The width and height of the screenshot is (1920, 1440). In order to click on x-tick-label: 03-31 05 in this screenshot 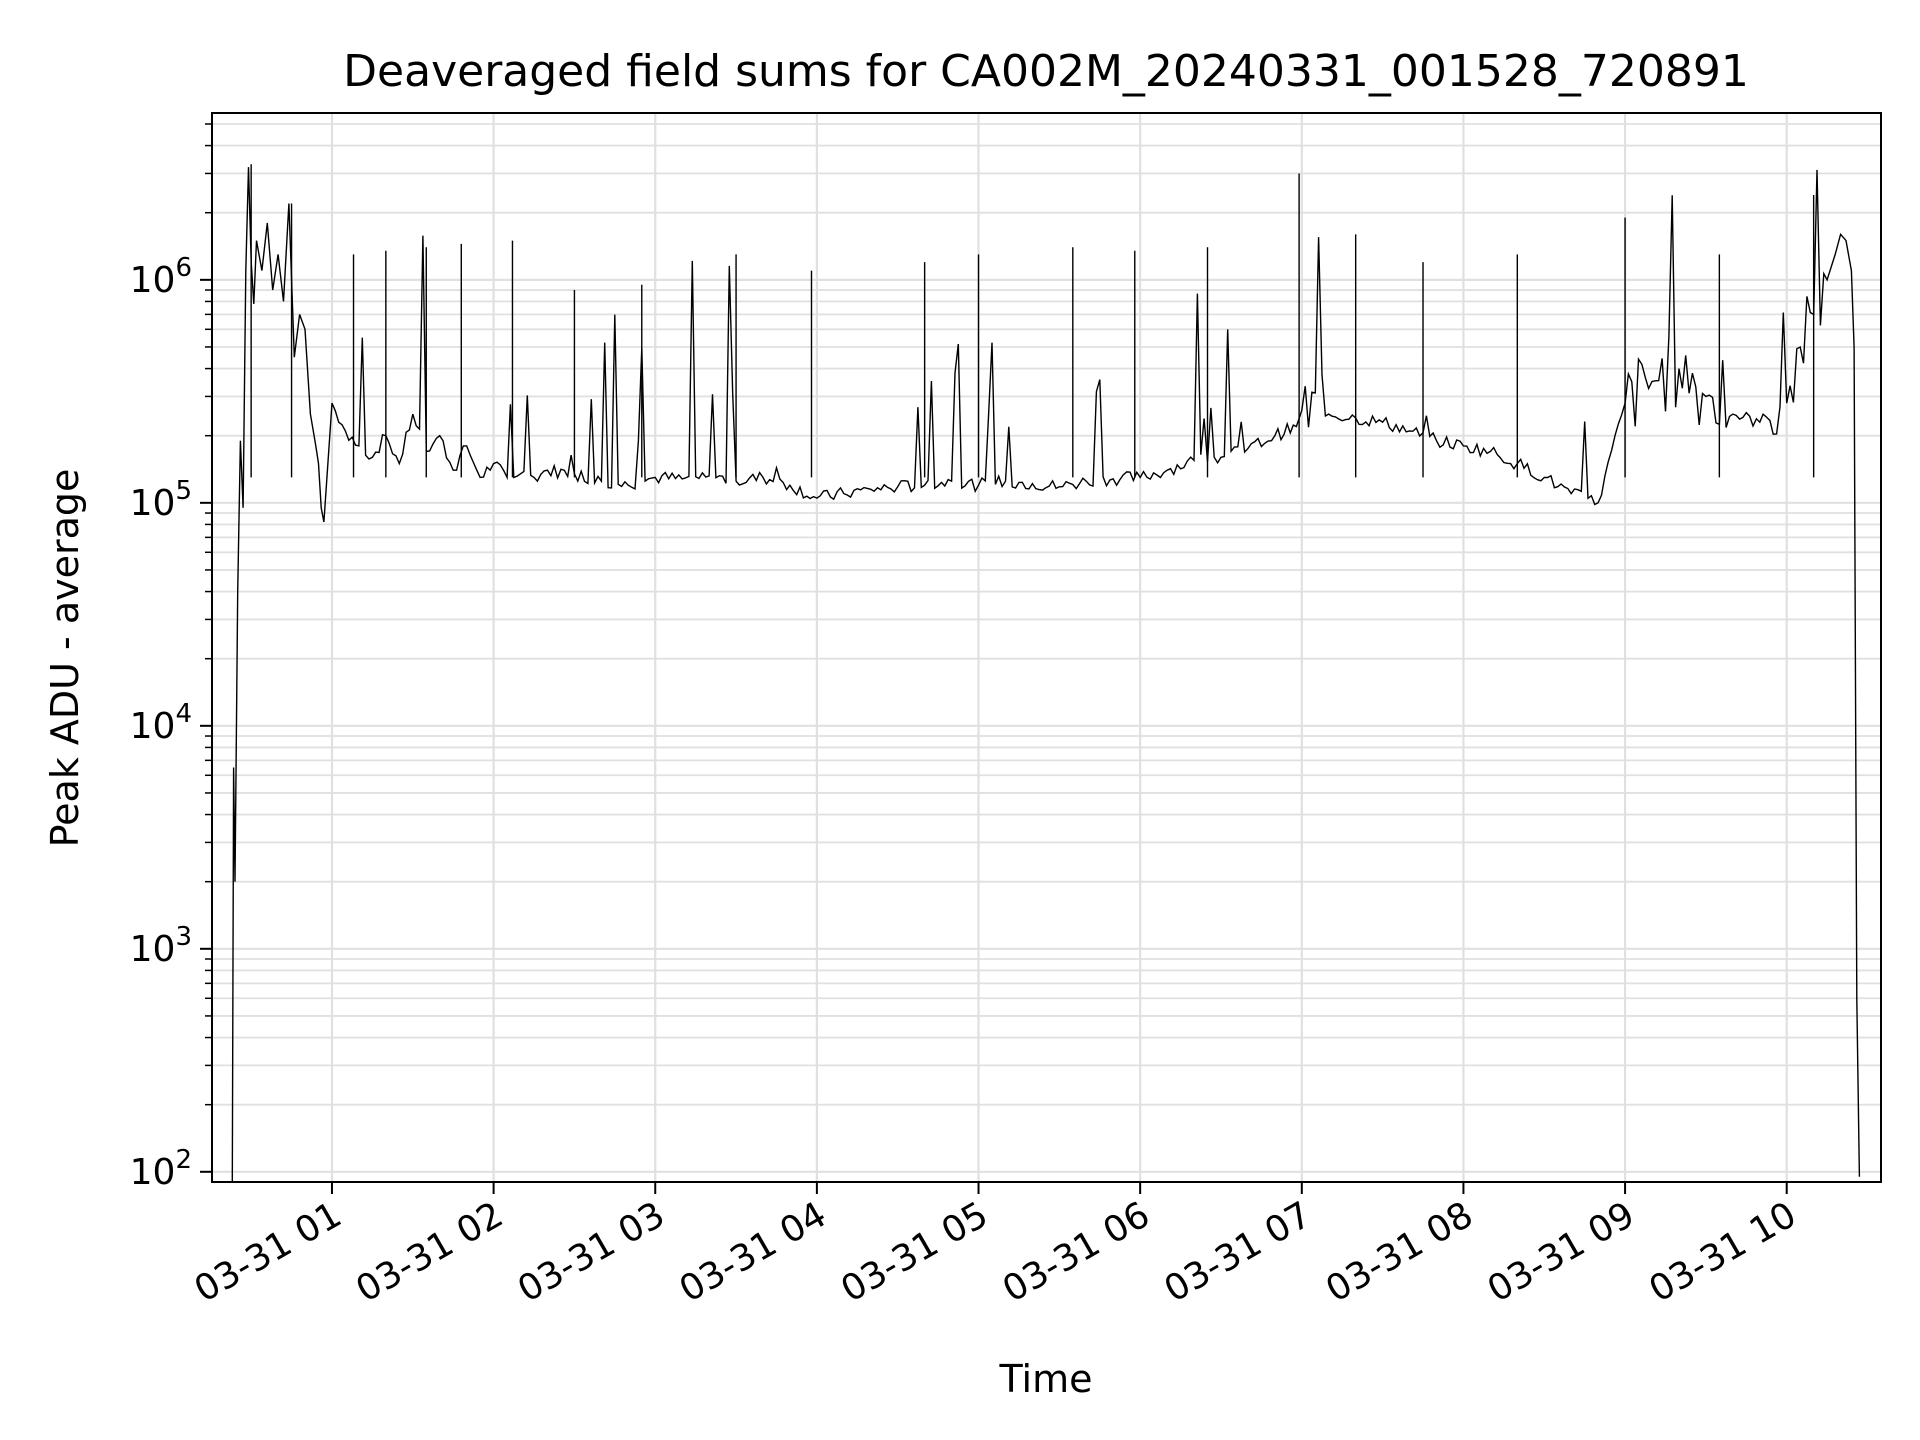, I will do `click(914, 1252)`.